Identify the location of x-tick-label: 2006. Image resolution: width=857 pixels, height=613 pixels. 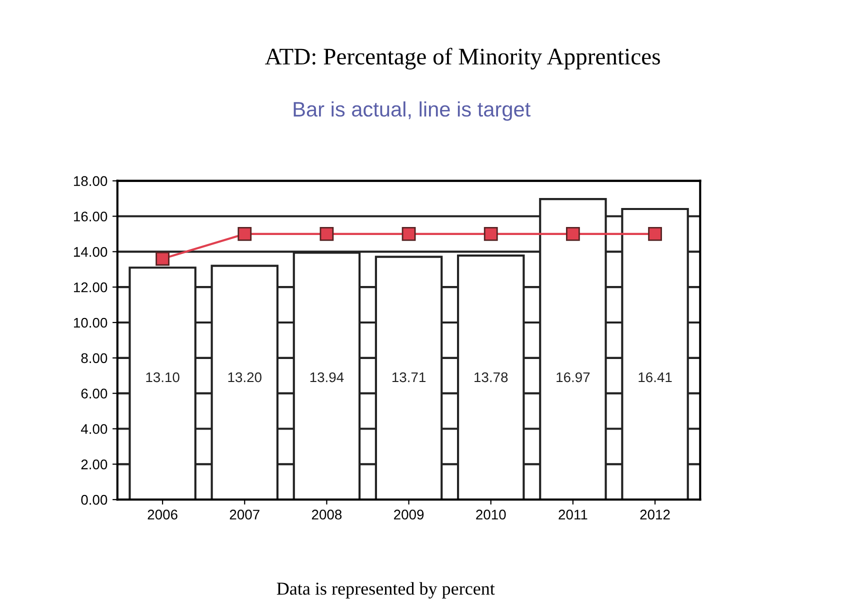
(163, 515).